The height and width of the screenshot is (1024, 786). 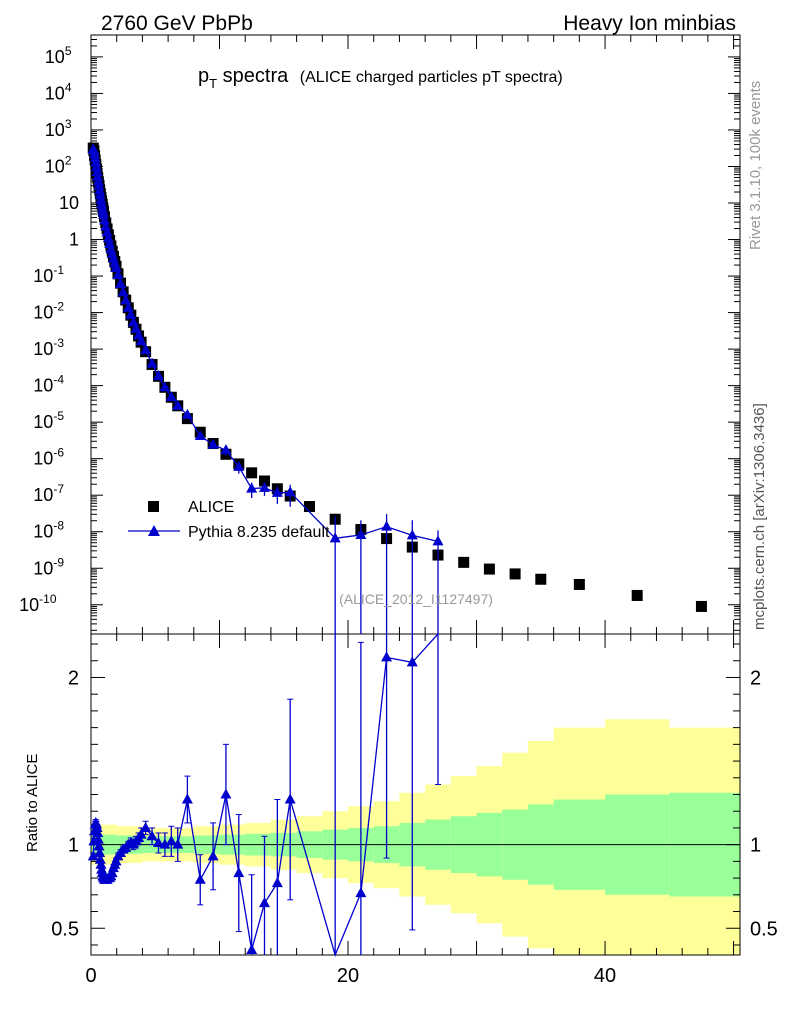 I want to click on analysis-tag: (ALICE_2012_I1127497), so click(x=416, y=599).